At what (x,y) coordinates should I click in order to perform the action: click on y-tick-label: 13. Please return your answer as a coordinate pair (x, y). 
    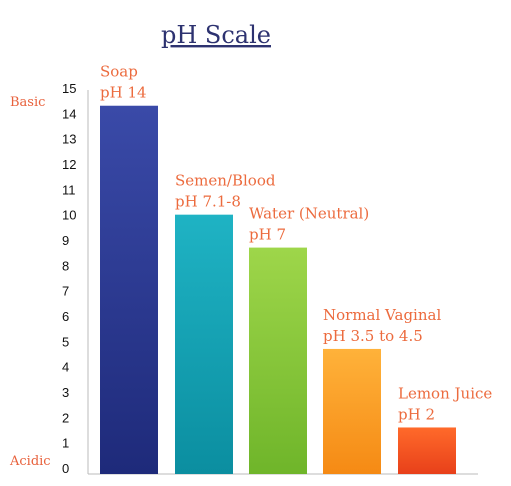
    Looking at the image, I should click on (69, 139).